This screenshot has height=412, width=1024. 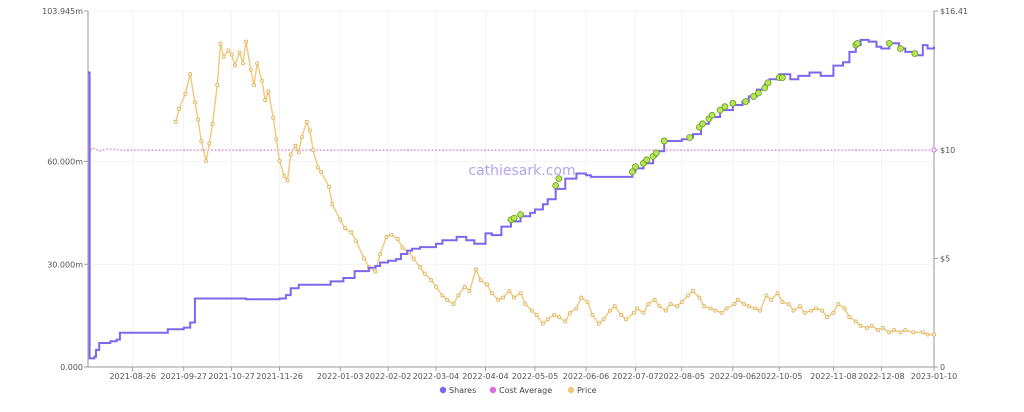 I want to click on legend-label: Shares, so click(x=462, y=390).